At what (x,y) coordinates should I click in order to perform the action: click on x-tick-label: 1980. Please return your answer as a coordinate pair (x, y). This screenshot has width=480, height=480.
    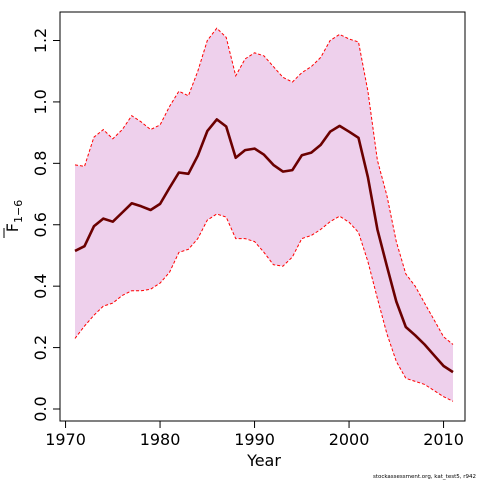
    Looking at the image, I should click on (160, 439).